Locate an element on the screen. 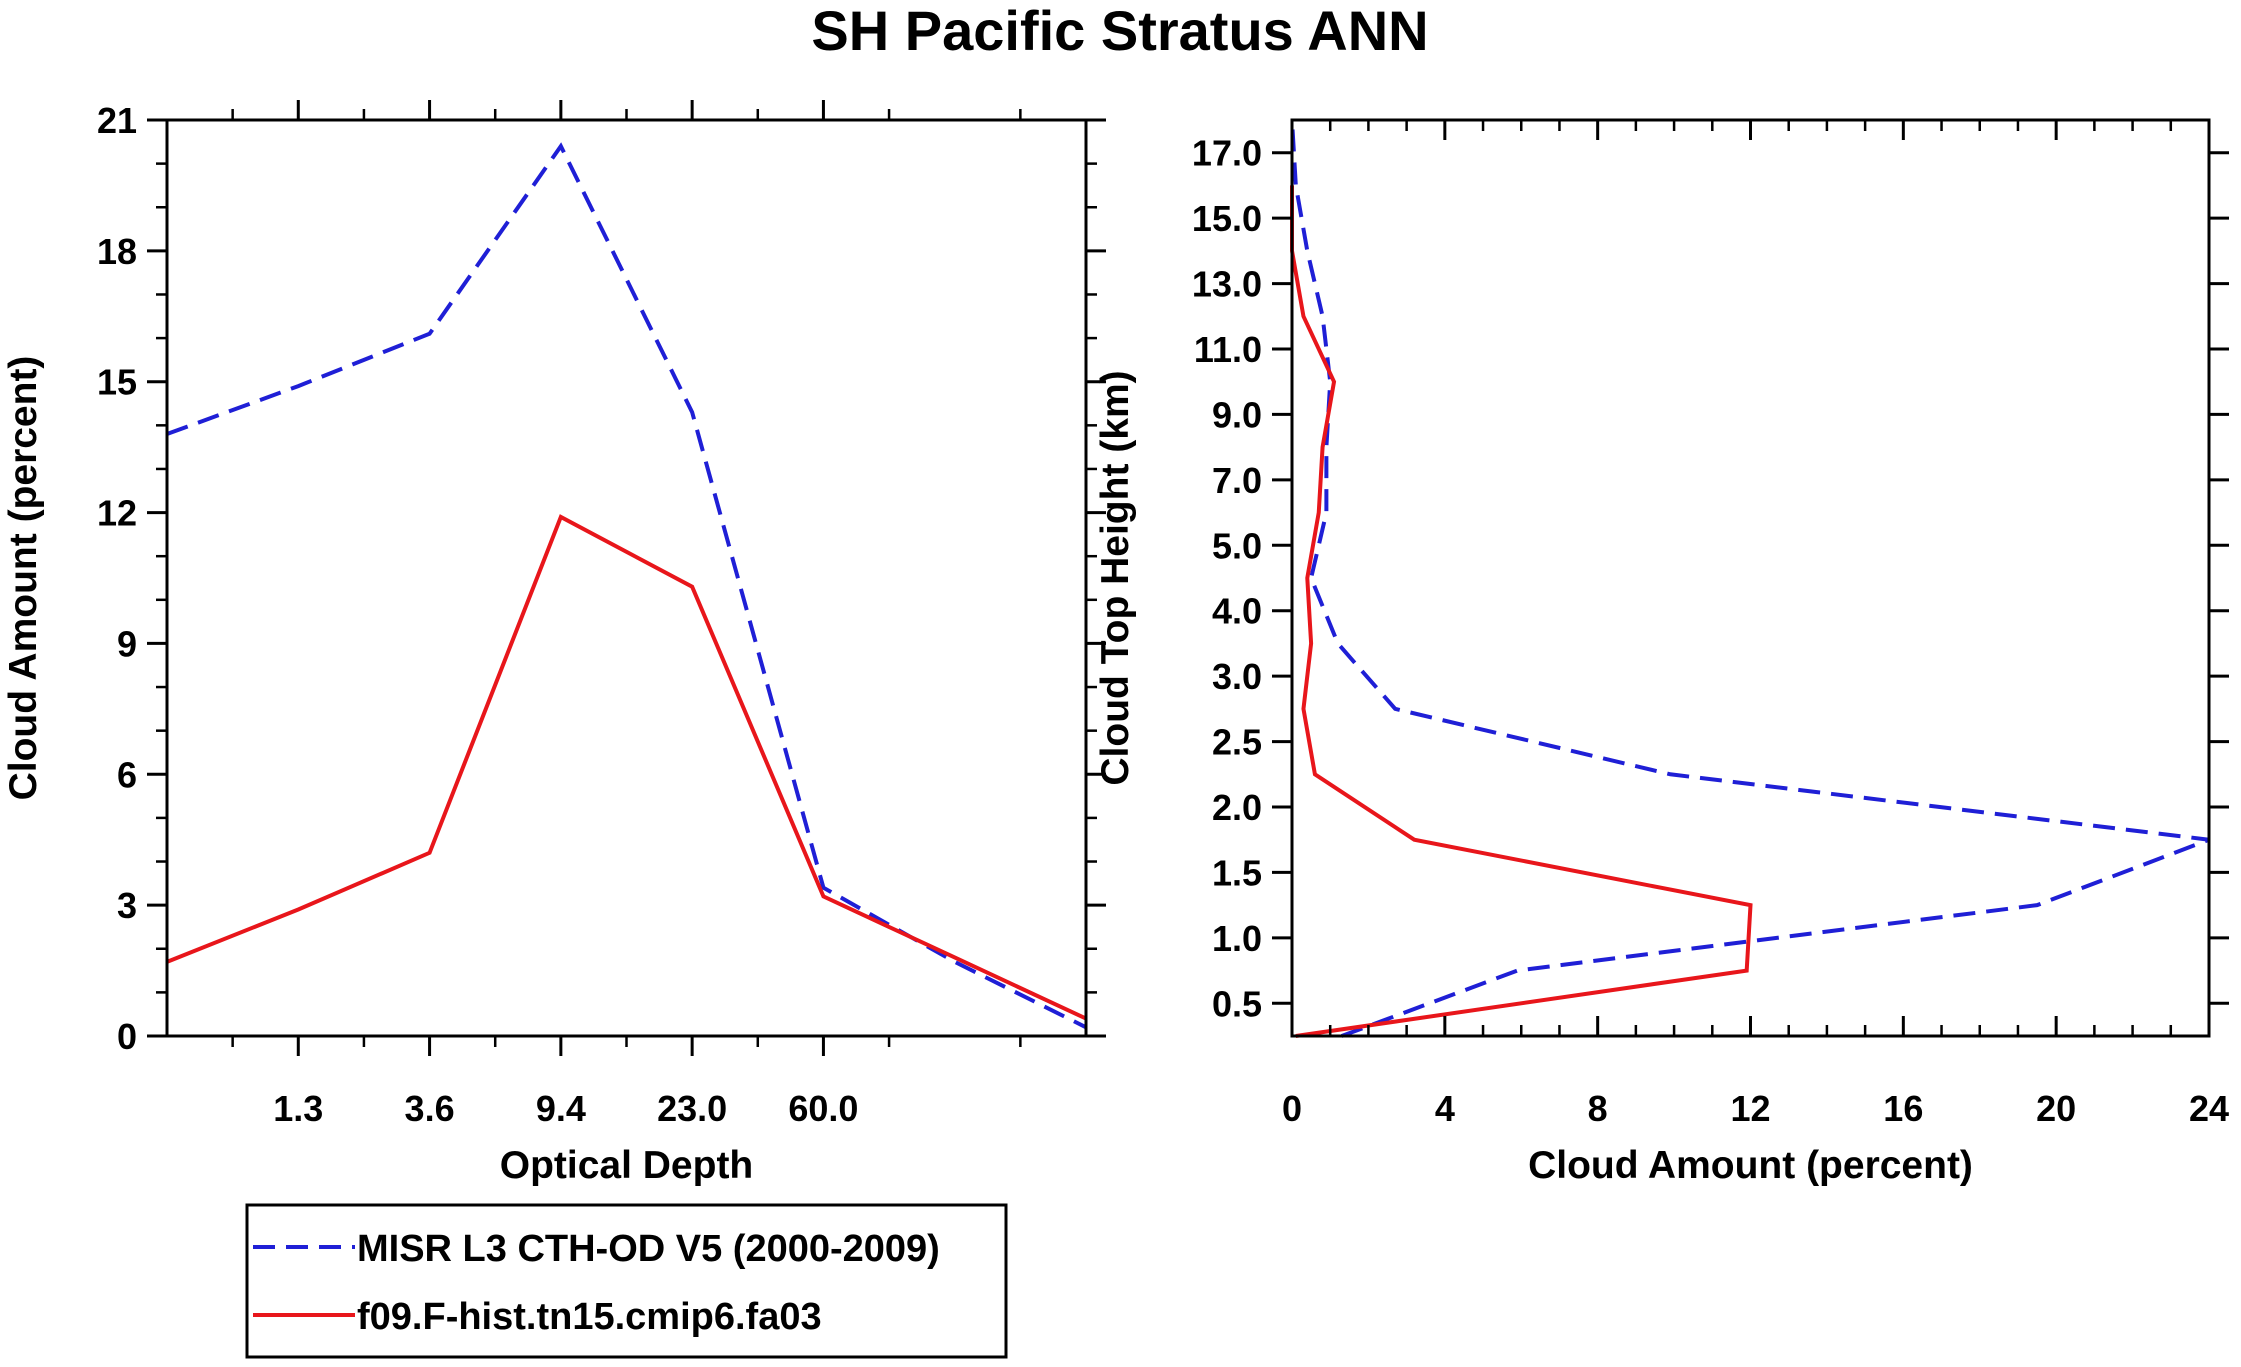  y-tick-label: 4.0 is located at coordinates (1237, 611).